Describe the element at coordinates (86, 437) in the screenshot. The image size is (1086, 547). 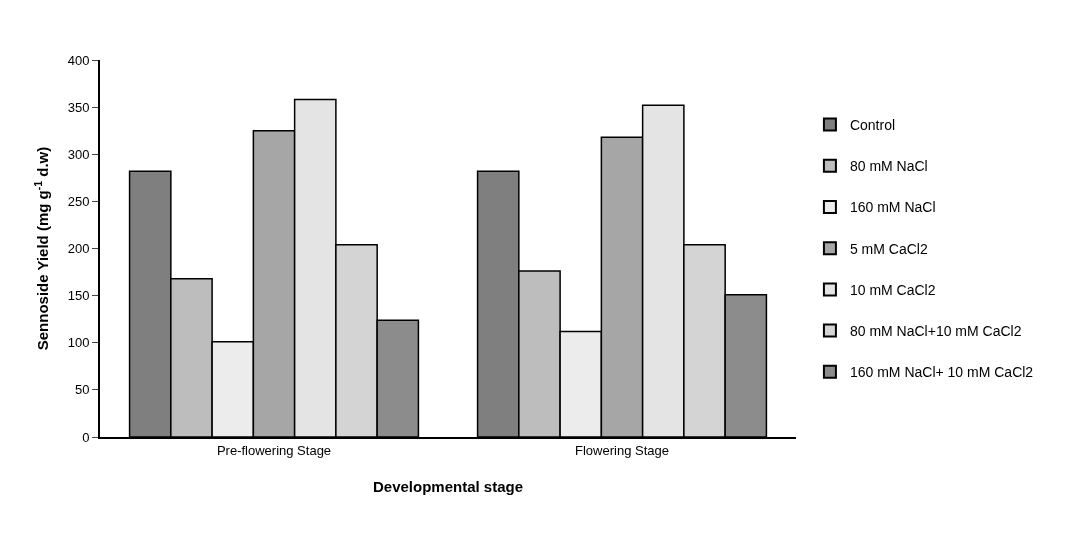
I see `y-tick-label: 0` at that location.